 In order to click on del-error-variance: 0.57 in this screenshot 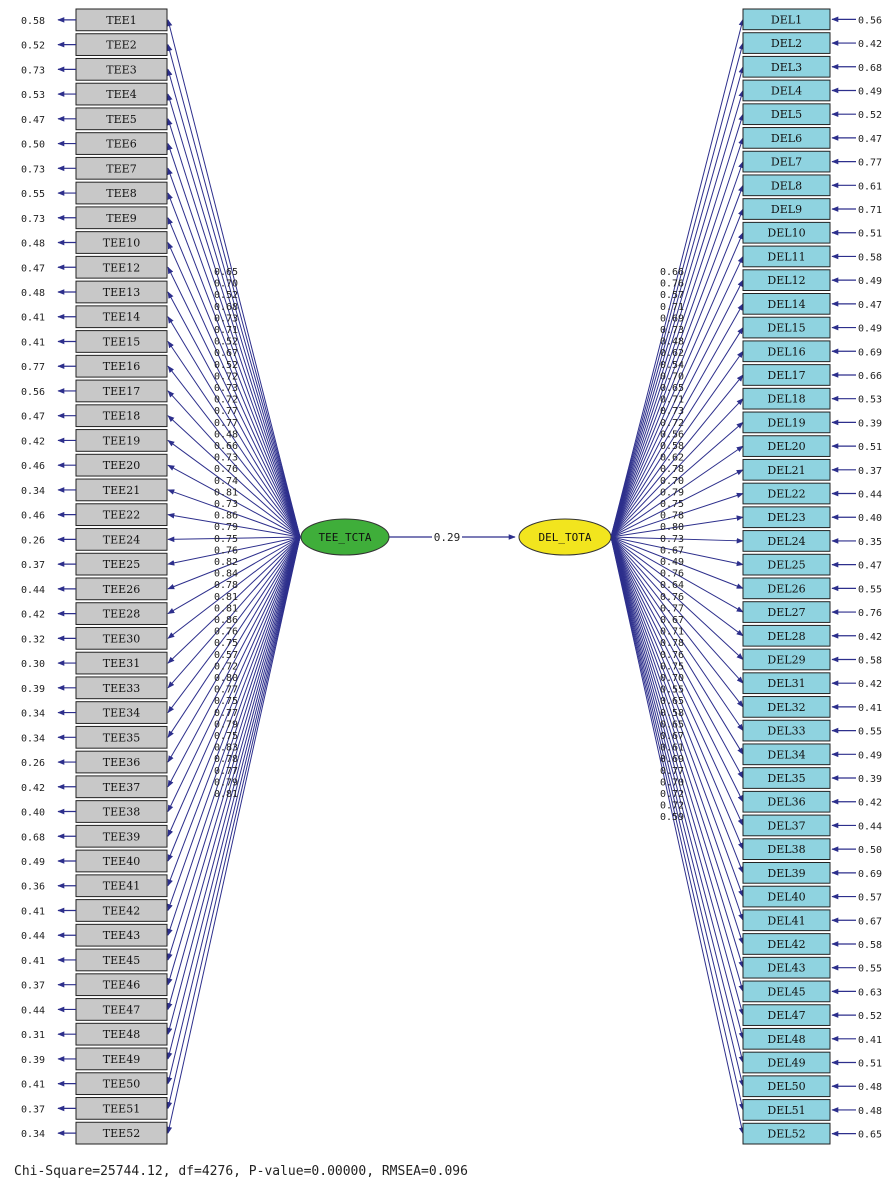, I will do `click(870, 898)`.